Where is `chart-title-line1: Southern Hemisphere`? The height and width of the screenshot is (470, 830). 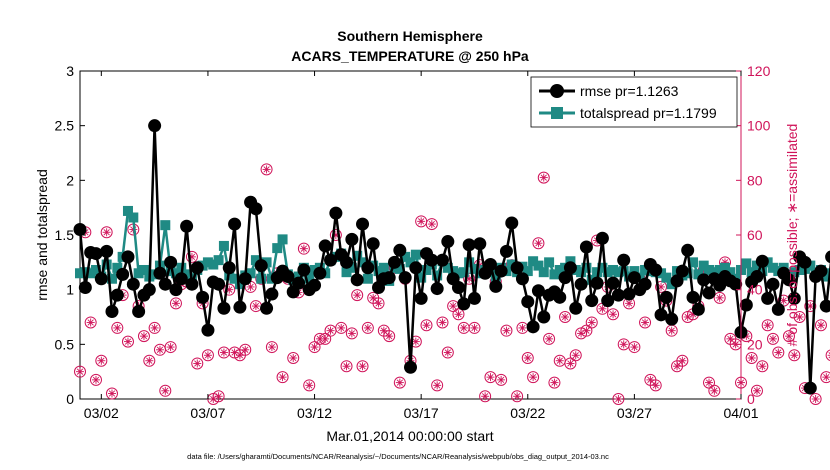 chart-title-line1: Southern Hemisphere is located at coordinates (410, 36).